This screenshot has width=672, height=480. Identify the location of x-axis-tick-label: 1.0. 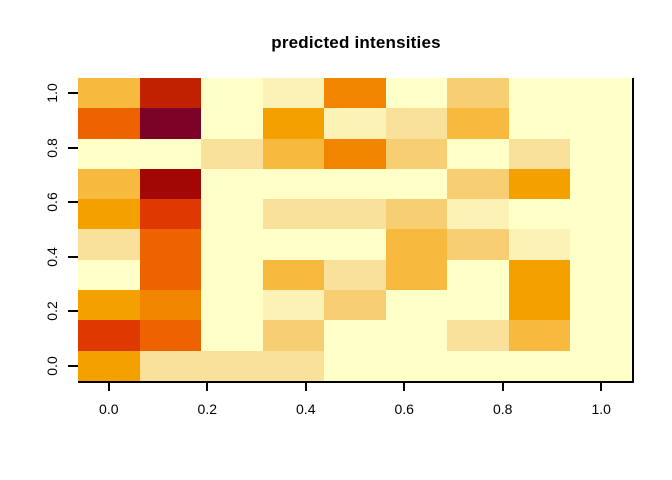
(601, 409).